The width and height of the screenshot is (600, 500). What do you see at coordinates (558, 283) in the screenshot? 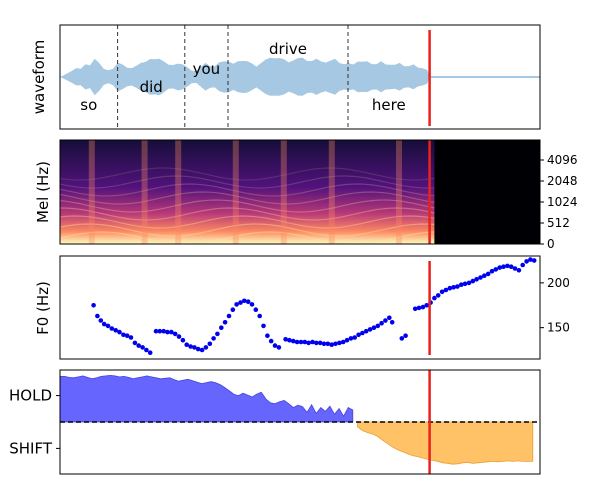
I see `f0-tick-label: 200` at bounding box center [558, 283].